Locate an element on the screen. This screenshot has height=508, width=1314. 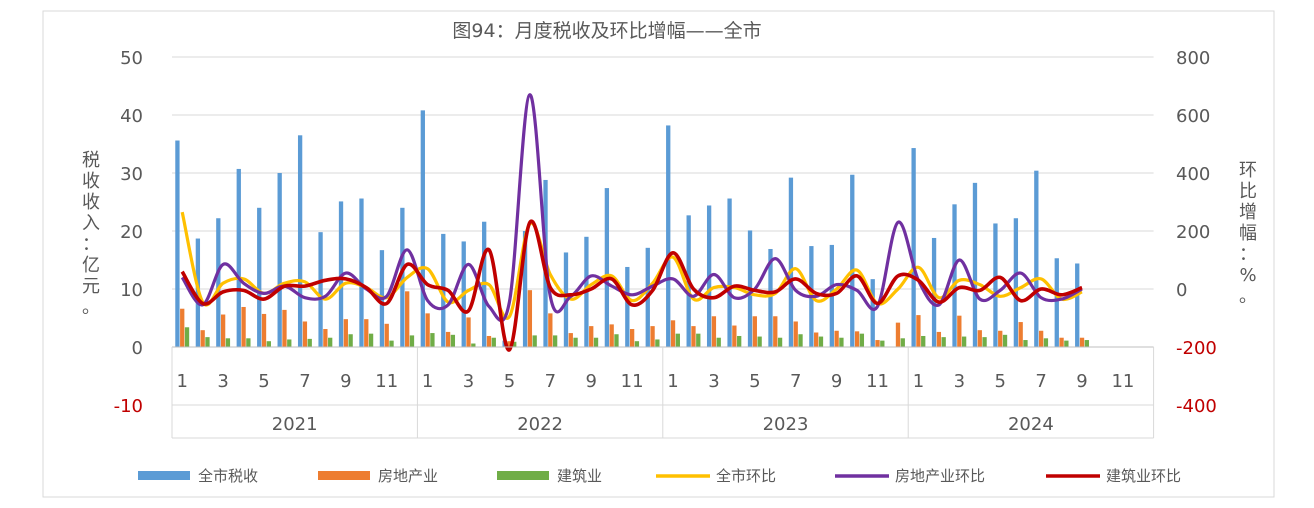
legend-item: 房地产业 is located at coordinates (378, 476).